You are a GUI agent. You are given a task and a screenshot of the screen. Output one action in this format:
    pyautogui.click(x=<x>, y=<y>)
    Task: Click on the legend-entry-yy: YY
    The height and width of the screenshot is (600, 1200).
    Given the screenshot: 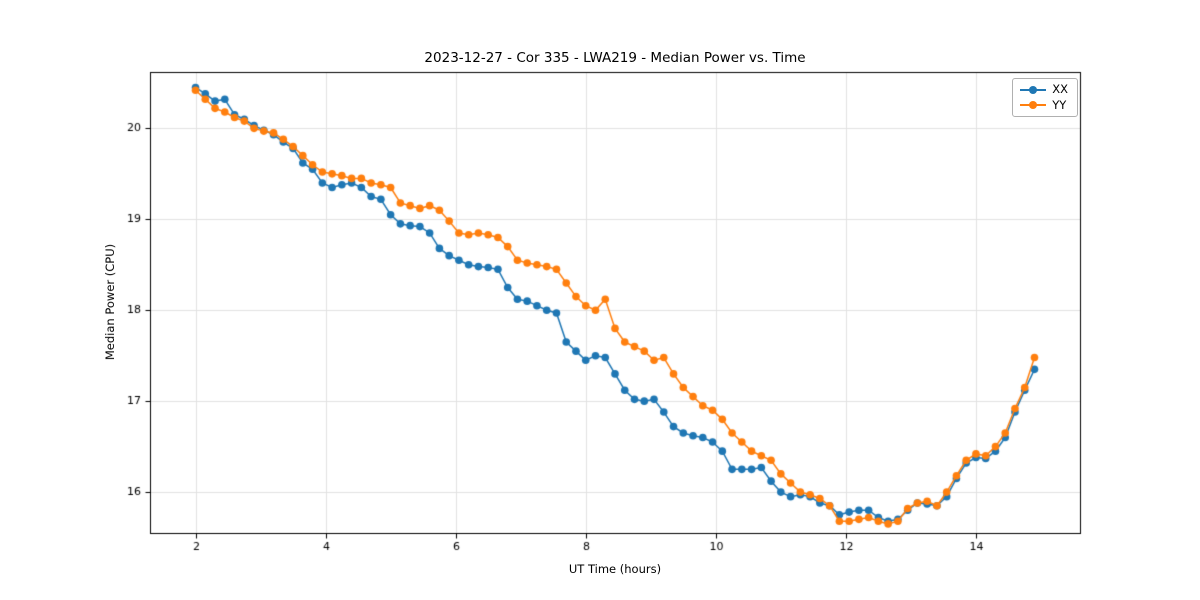 What is the action you would take?
    pyautogui.click(x=1044, y=104)
    